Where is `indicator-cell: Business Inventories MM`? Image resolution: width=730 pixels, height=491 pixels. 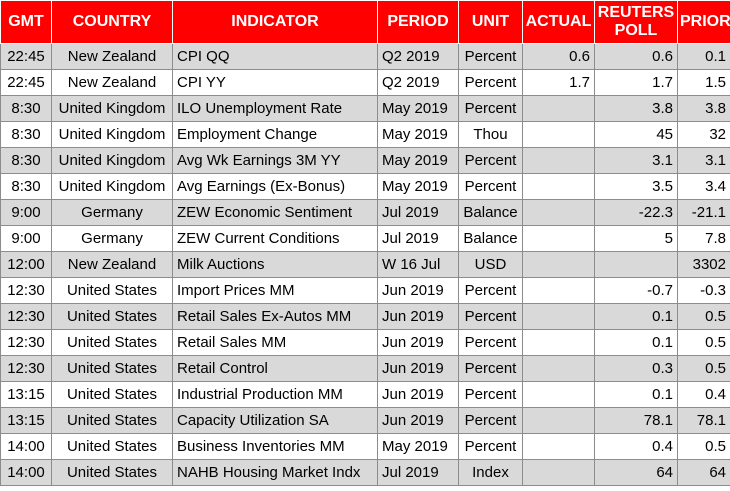 indicator-cell: Business Inventories MM is located at coordinates (275, 446).